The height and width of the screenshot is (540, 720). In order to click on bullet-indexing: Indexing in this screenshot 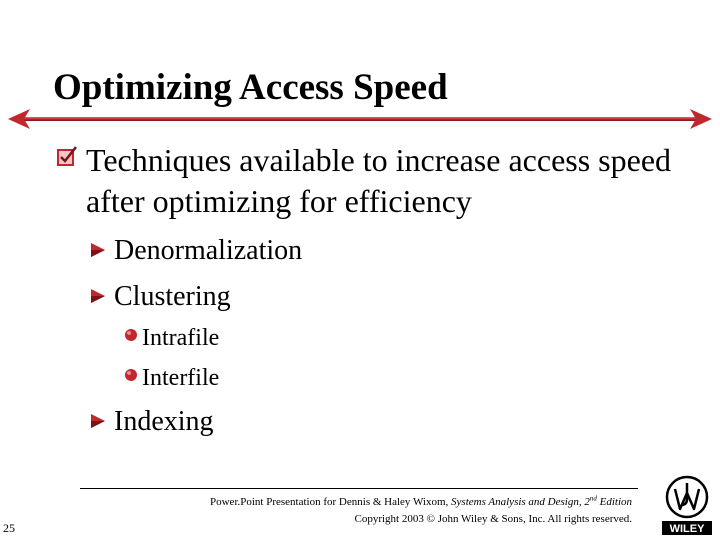, I will do `click(152, 422)`.